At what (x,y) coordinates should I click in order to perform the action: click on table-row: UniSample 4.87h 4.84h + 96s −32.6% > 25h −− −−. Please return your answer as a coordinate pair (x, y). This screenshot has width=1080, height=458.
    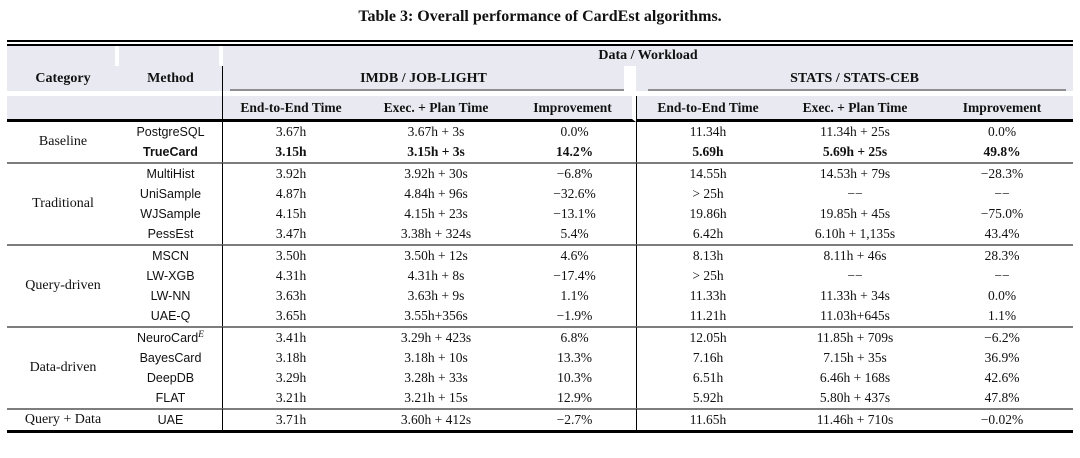
    Looking at the image, I should click on (540, 194).